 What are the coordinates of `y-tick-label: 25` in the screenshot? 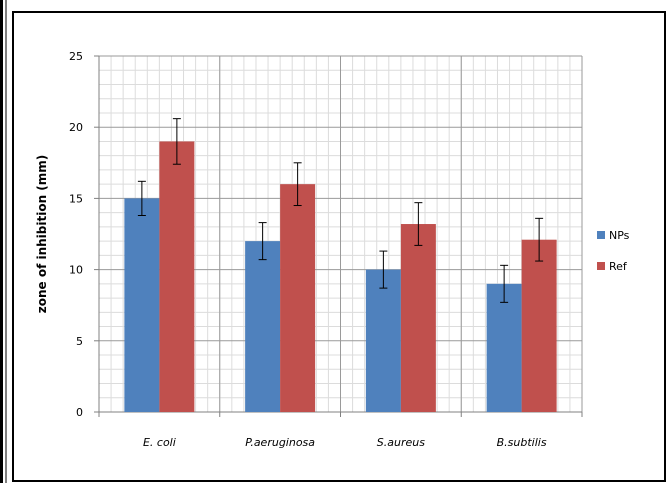 It's located at (76, 56).